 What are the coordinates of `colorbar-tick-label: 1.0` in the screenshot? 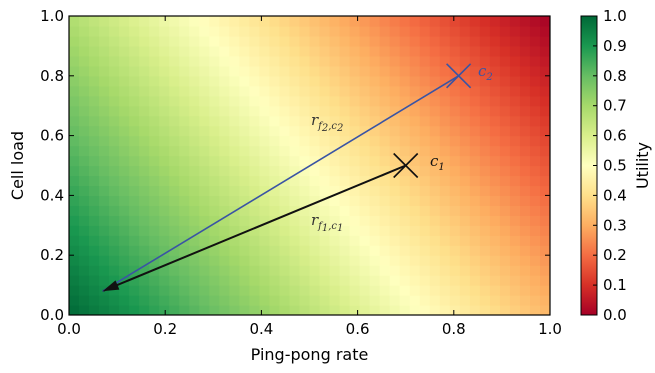 It's located at (615, 16).